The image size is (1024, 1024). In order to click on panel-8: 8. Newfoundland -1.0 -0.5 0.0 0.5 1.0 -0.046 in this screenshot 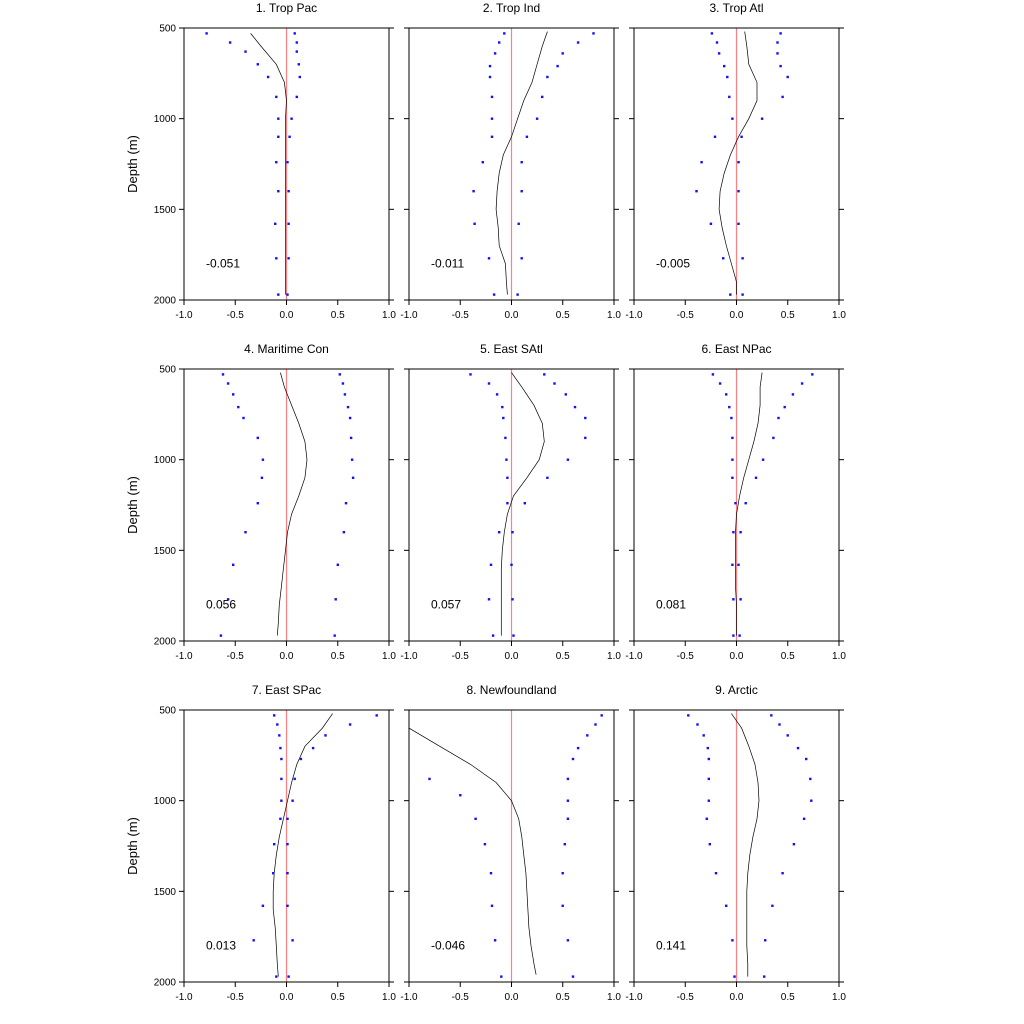, I will do `click(510, 843)`.